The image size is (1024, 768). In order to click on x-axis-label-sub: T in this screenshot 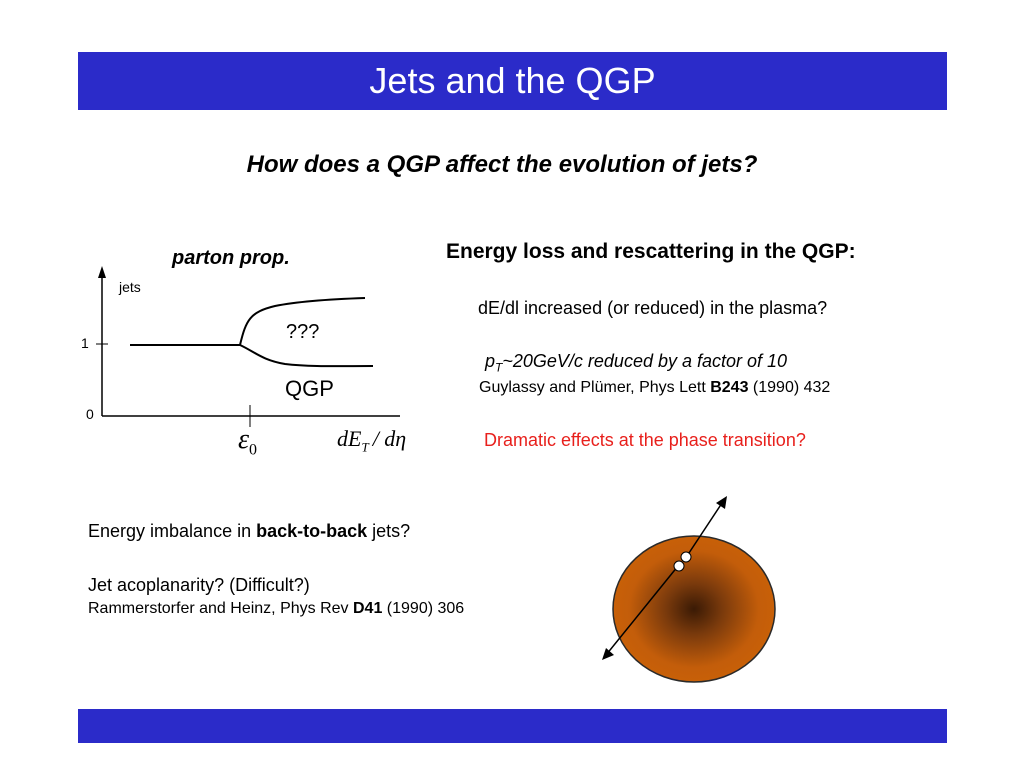, I will do `click(365, 447)`.